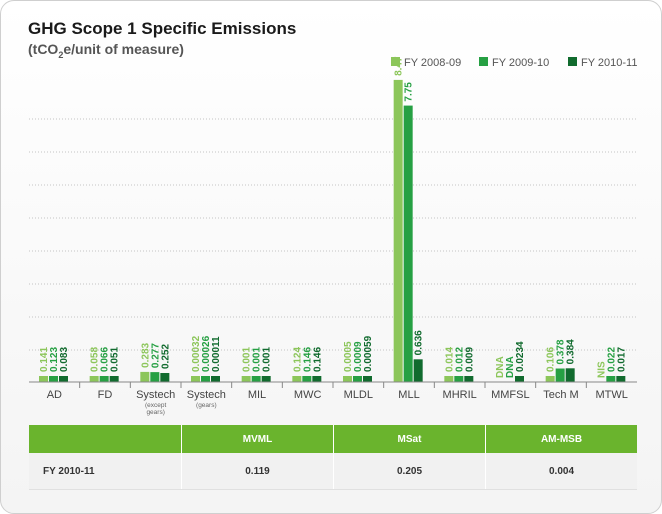 The image size is (662, 514). I want to click on data-label: 0.0234, so click(520, 356).